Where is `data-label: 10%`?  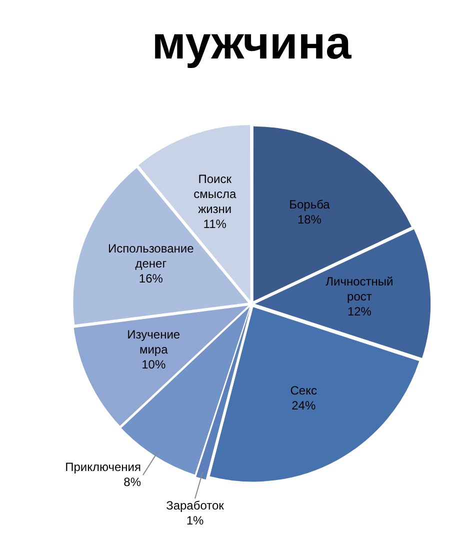
data-label: 10% is located at coordinates (154, 364).